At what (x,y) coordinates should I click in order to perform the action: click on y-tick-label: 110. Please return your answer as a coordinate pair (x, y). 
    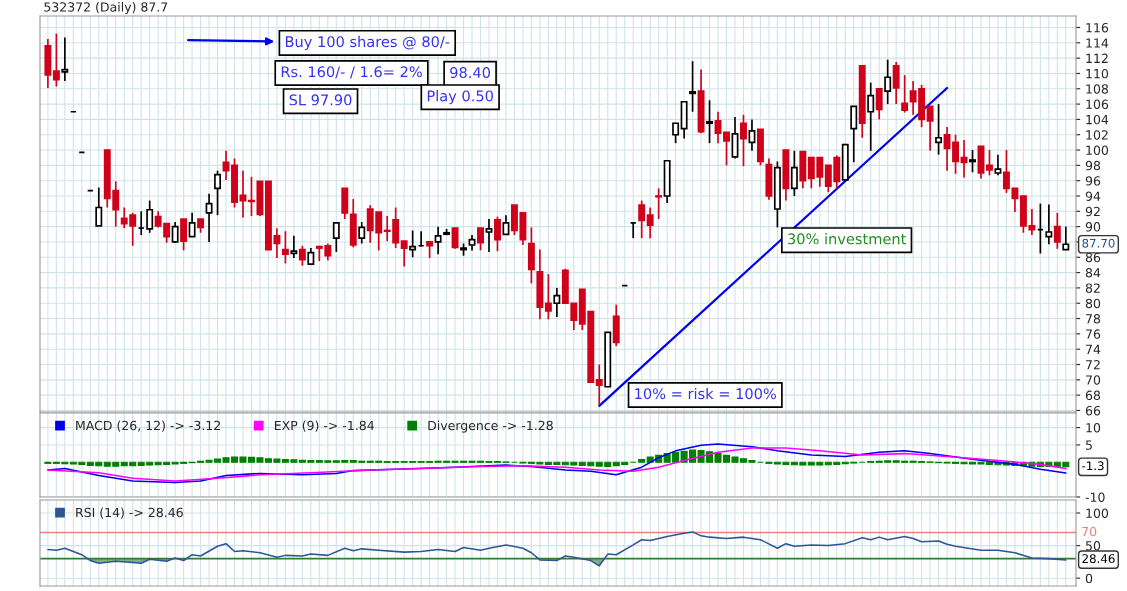
    Looking at the image, I should click on (1097, 73).